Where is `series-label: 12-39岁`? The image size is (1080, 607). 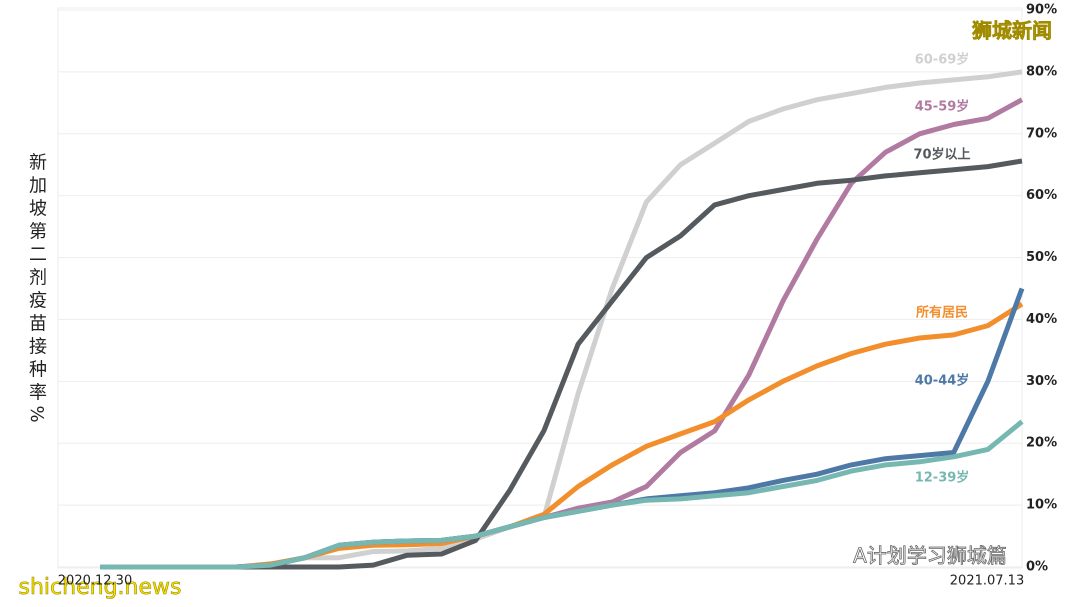 series-label: 12-39岁 is located at coordinates (942, 478).